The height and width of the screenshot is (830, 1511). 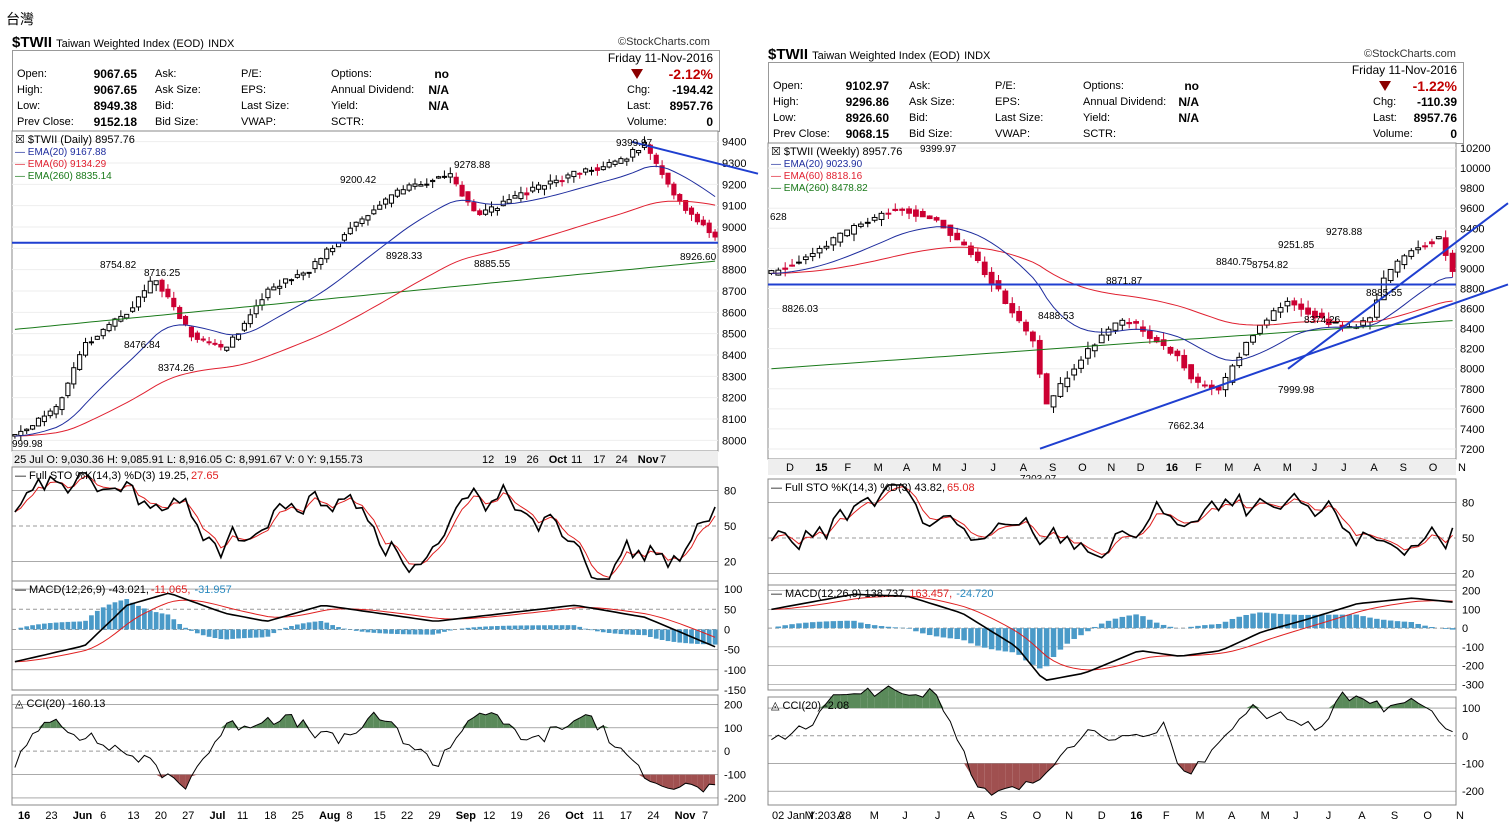 I want to click on price-axis-label: 7600, so click(x=1472, y=410).